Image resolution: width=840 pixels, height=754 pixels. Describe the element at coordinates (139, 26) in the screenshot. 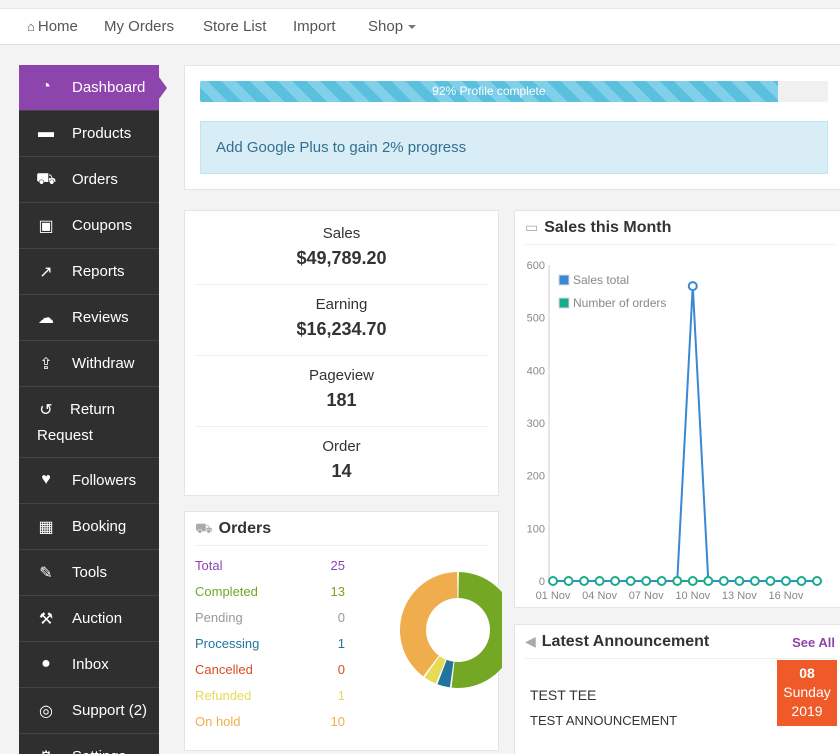

I see `nav-my-orders: My Orders` at that location.